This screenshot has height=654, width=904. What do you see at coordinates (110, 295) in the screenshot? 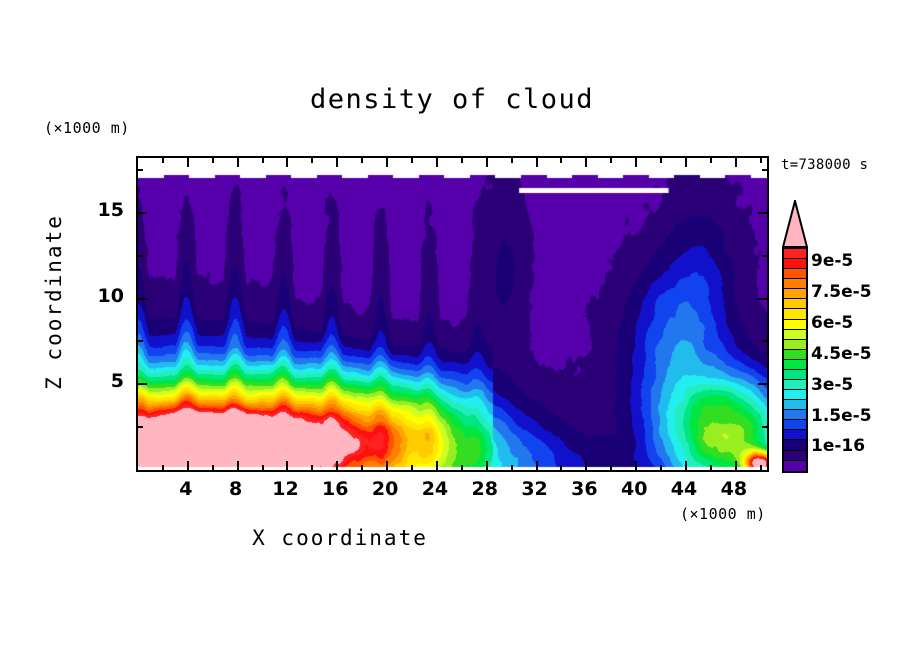
I see `y-tick-label: 10` at bounding box center [110, 295].